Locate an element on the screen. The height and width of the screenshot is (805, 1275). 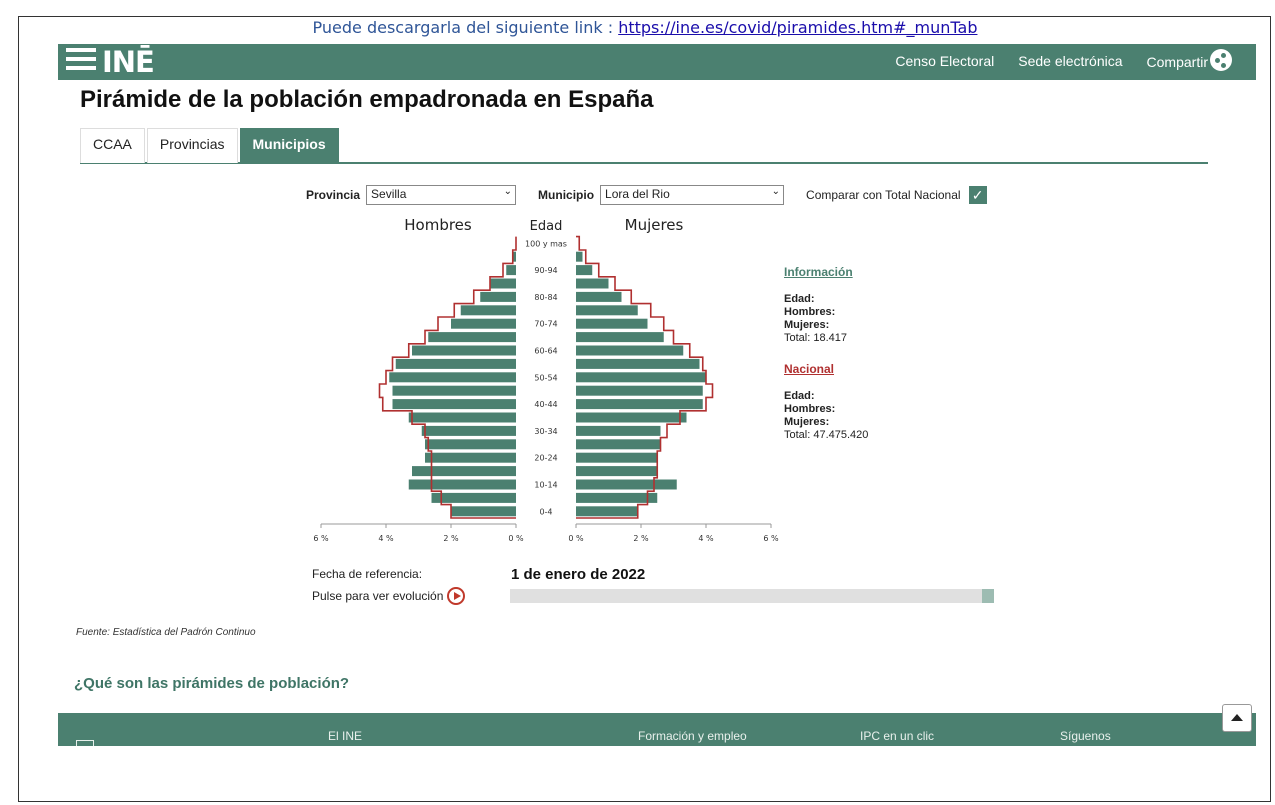
age-label: 0-4 is located at coordinates (545, 511).